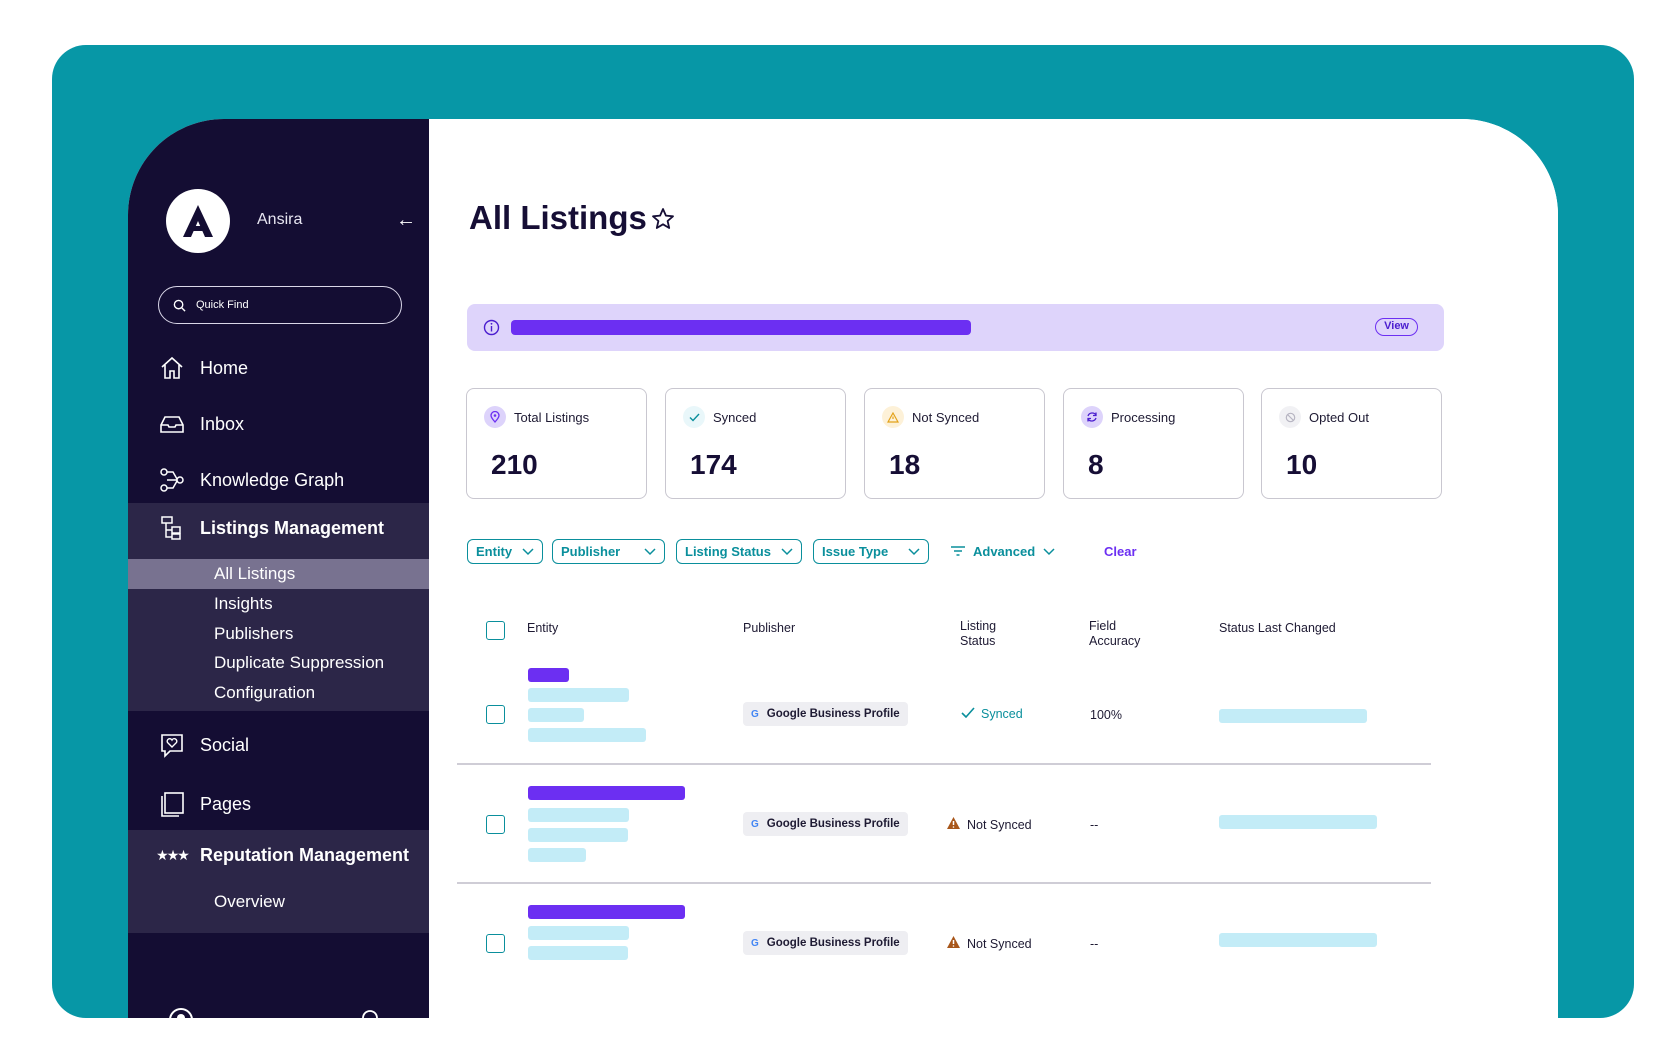 This screenshot has height=1054, width=1667. Describe the element at coordinates (543, 628) in the screenshot. I see `column-header-entity: Entity` at that location.